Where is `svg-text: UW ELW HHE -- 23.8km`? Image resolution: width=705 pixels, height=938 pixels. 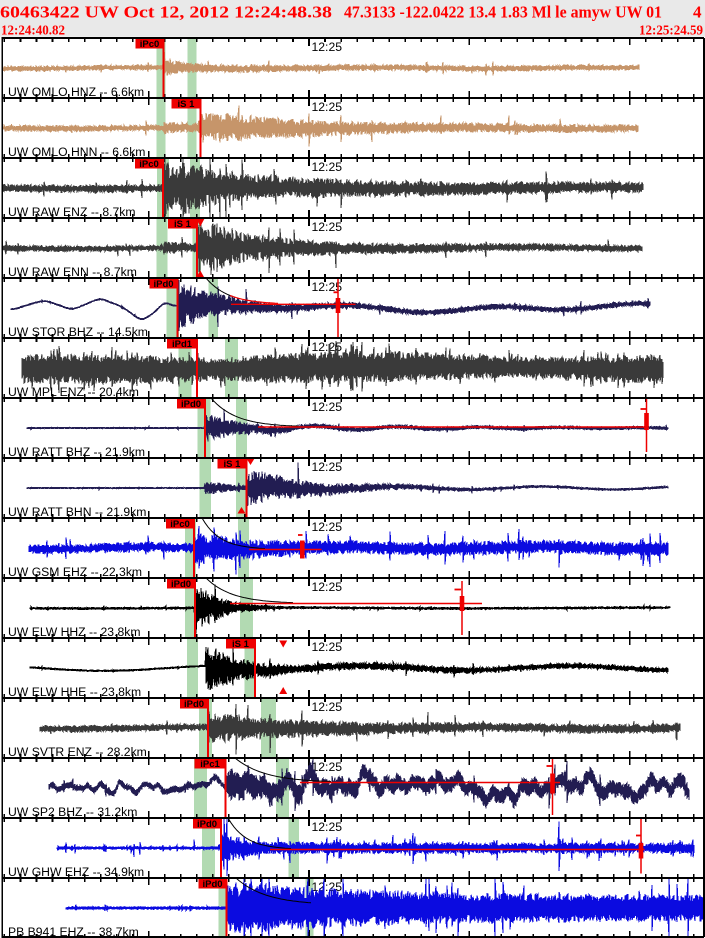
svg-text: UW ELW HHE -- 23.8km is located at coordinates (74, 692).